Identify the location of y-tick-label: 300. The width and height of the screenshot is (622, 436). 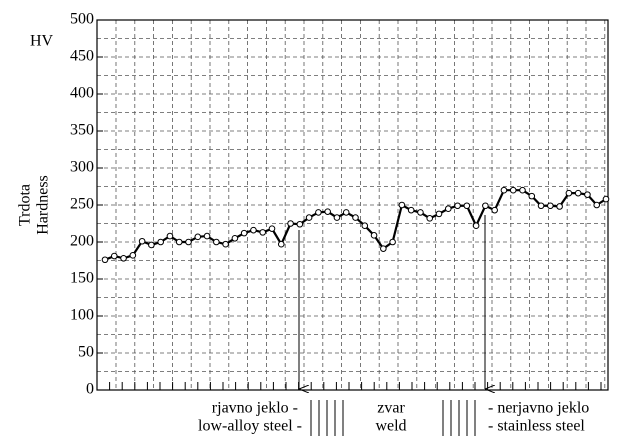
(82, 167).